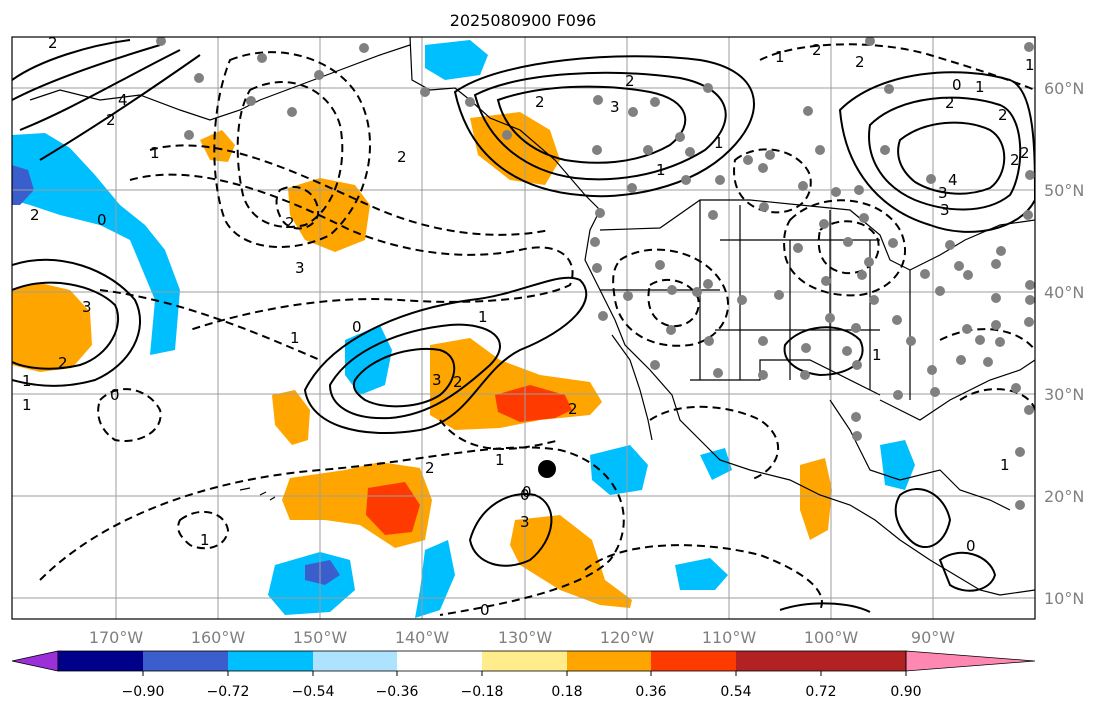 This screenshot has height=712, width=1105. What do you see at coordinates (1064, 394) in the screenshot?
I see `lat-label: 30°N` at bounding box center [1064, 394].